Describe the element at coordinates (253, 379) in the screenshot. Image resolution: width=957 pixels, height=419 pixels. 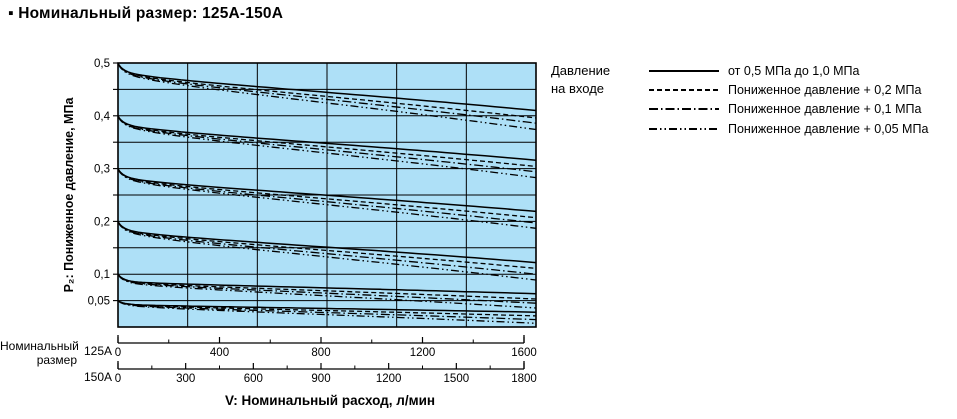
I see `x-tick-label: 600` at that location.